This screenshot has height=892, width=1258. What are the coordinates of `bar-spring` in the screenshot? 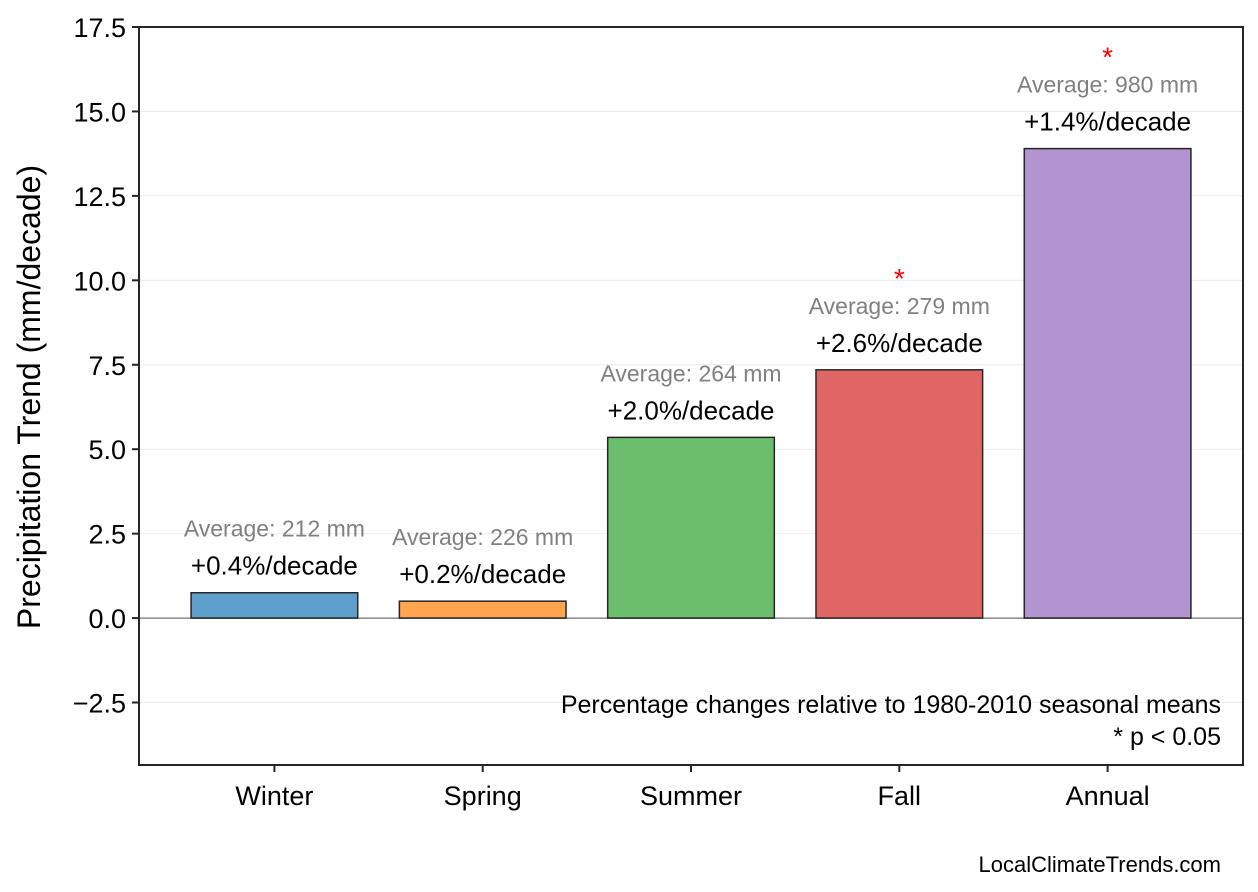 It's located at (482, 609).